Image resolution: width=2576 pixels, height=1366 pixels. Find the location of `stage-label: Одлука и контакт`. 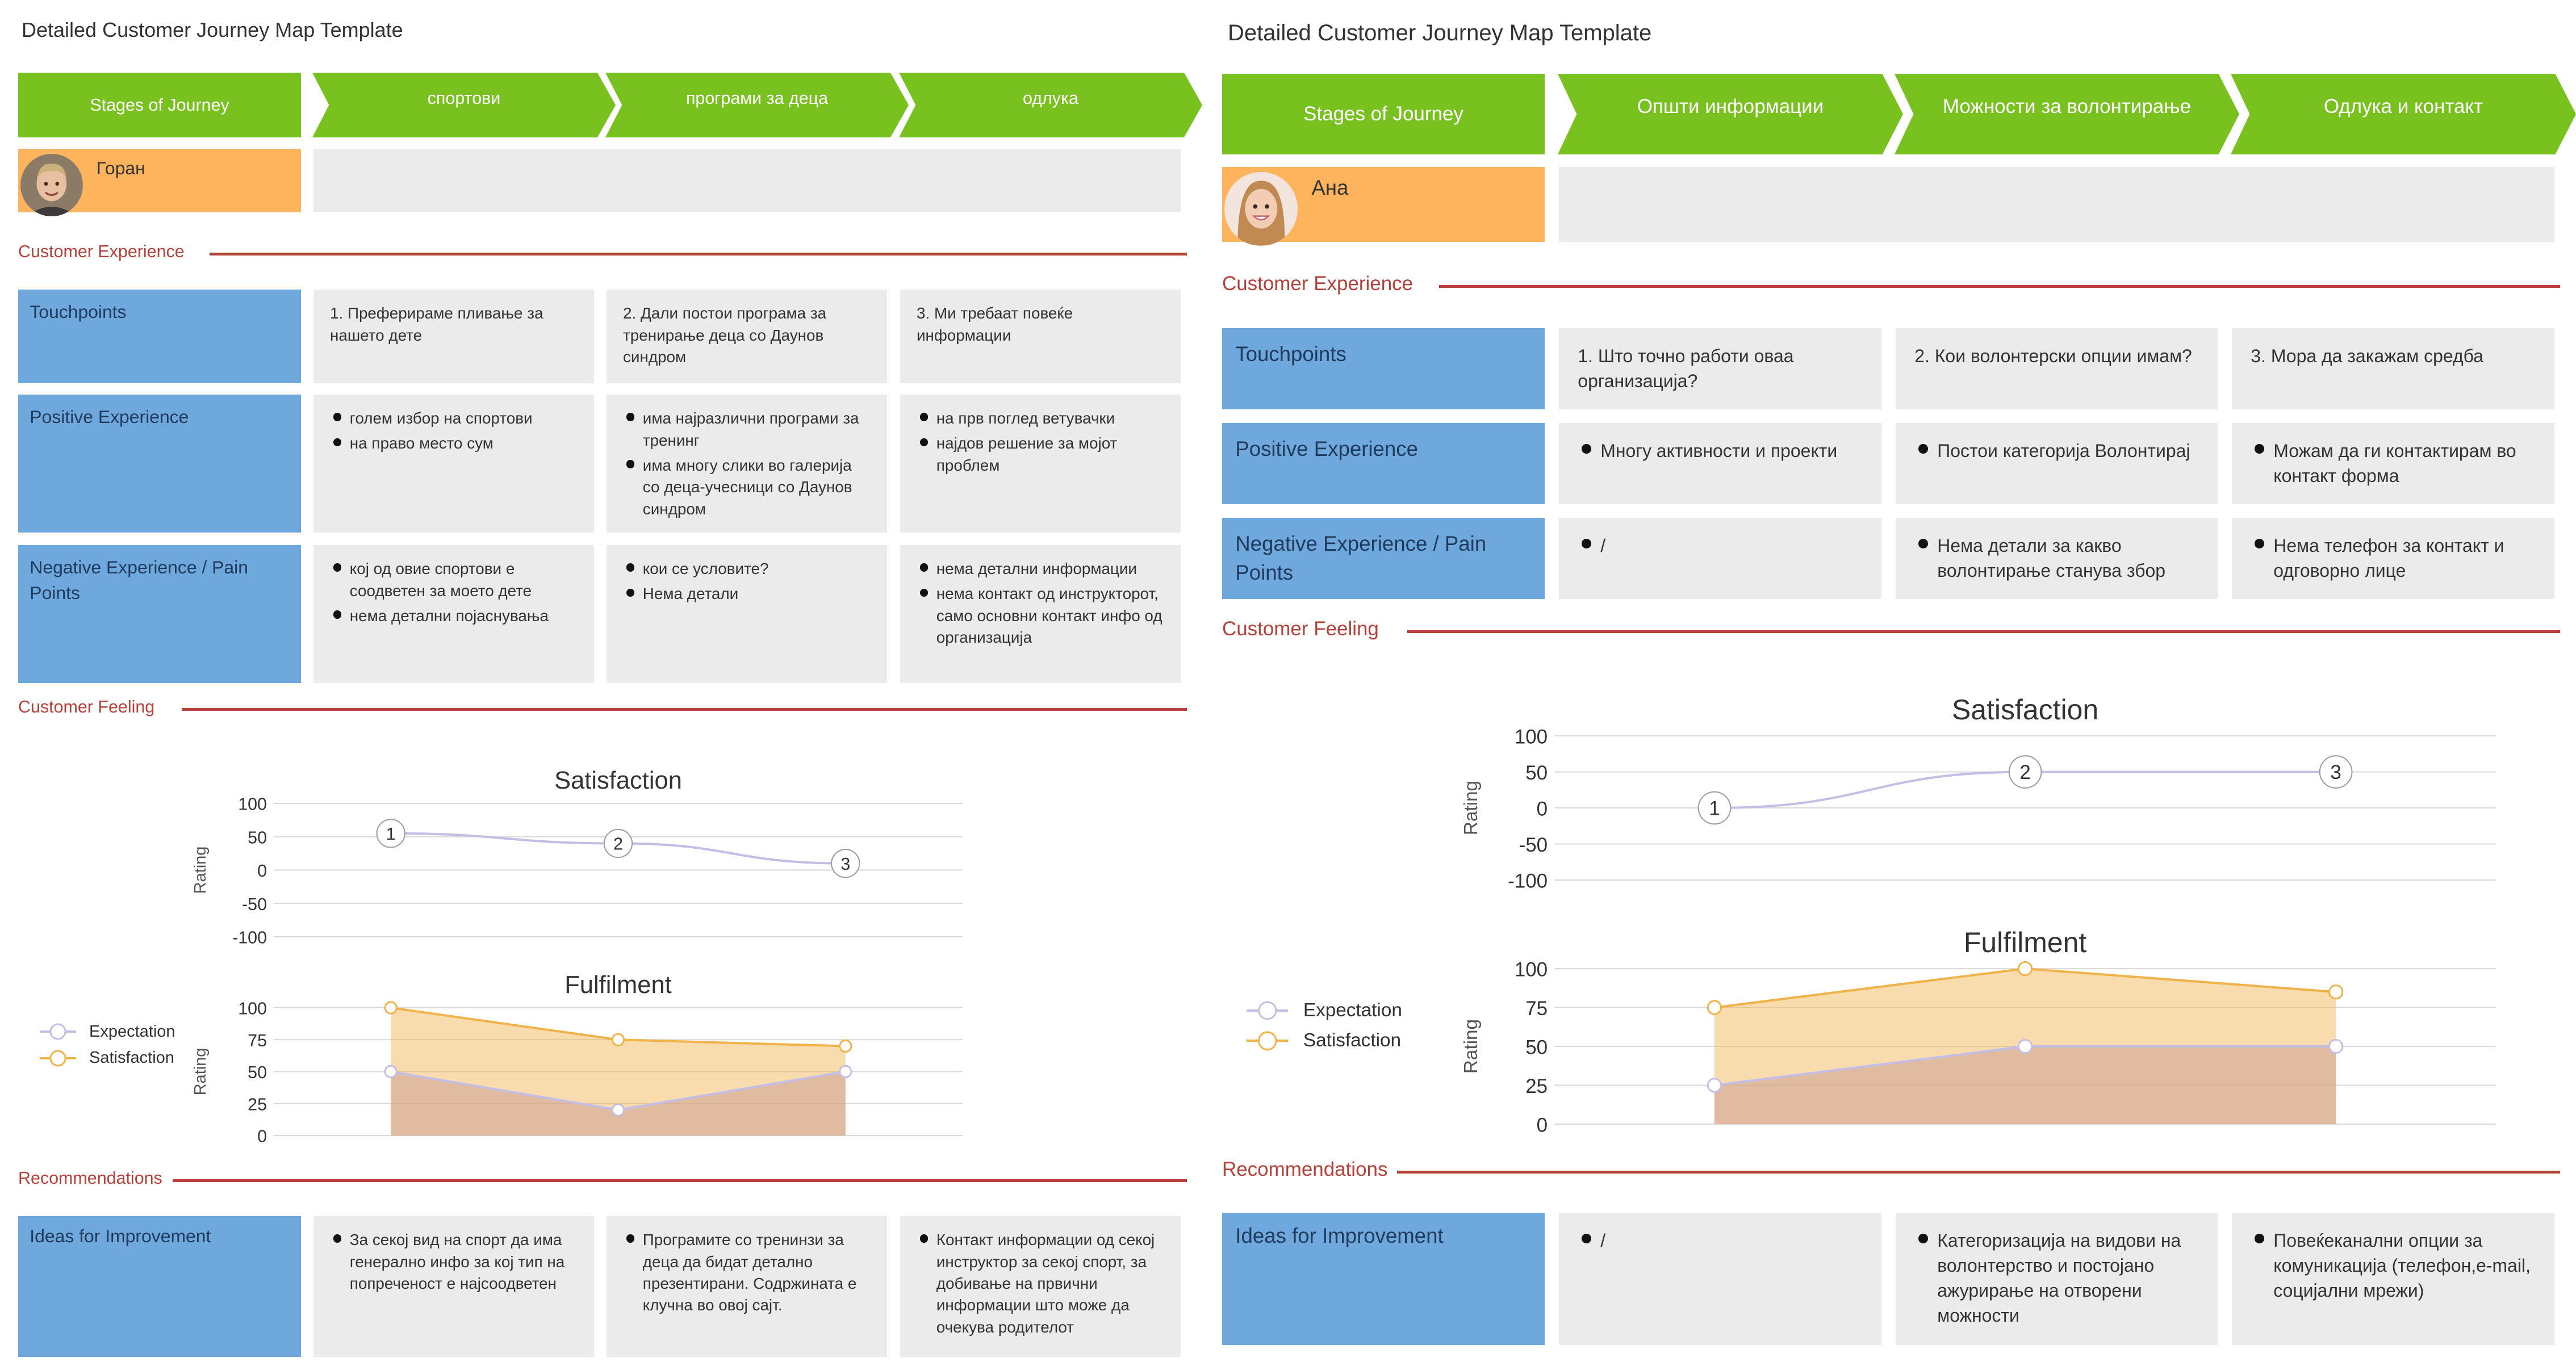

stage-label: Одлука и контакт is located at coordinates (2403, 106).